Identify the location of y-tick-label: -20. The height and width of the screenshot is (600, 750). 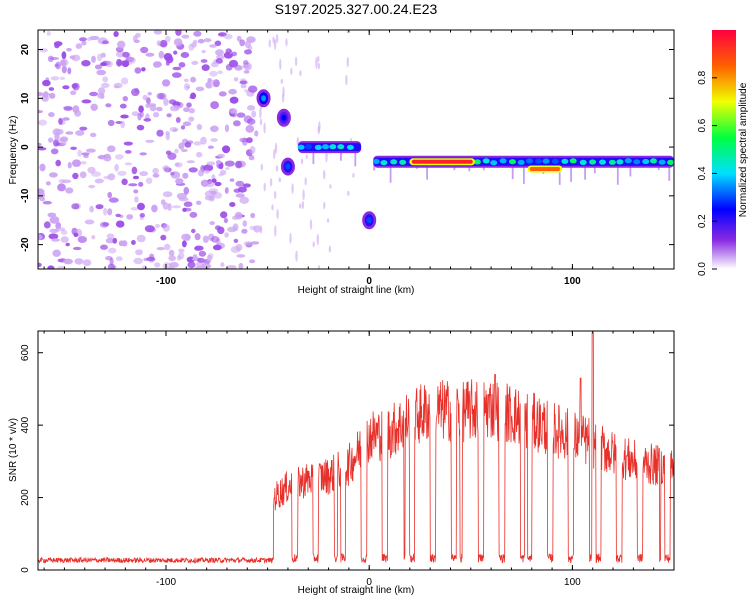
(25, 244).